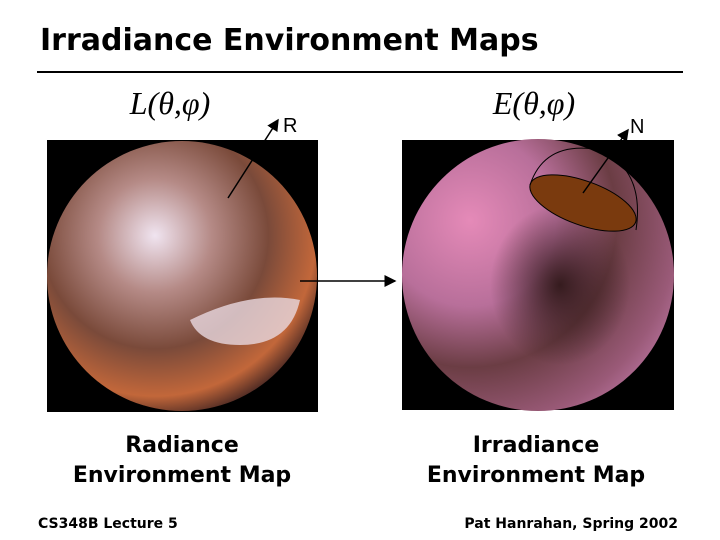  Describe the element at coordinates (571, 524) in the screenshot. I see `footer-right: Pat Hanrahan, Spring 2002` at that location.